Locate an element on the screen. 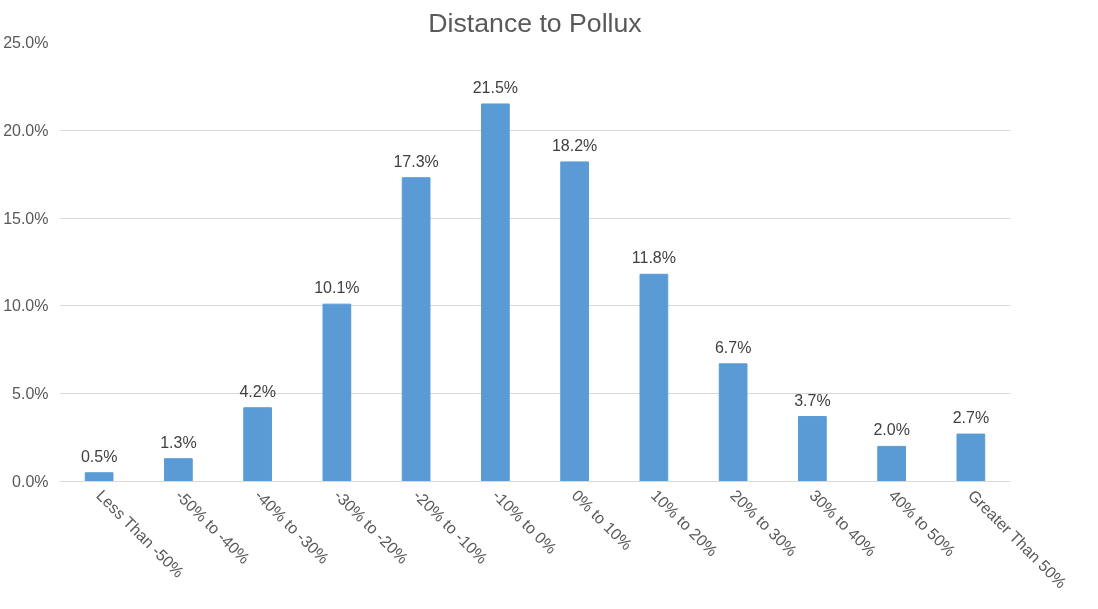 The height and width of the screenshot is (609, 1098). y-tick-label: 10.0% is located at coordinates (26, 306).